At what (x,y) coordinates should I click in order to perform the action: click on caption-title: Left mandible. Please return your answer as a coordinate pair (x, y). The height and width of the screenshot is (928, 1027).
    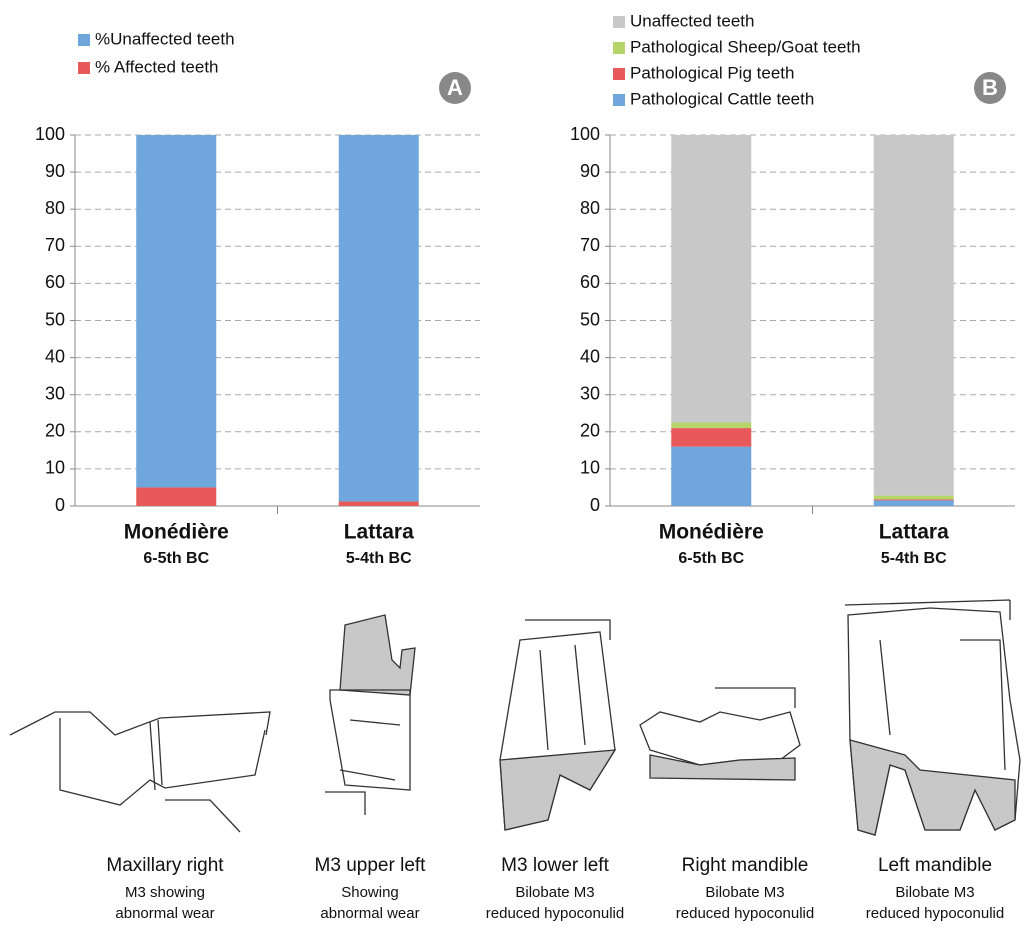
    Looking at the image, I should click on (935, 865).